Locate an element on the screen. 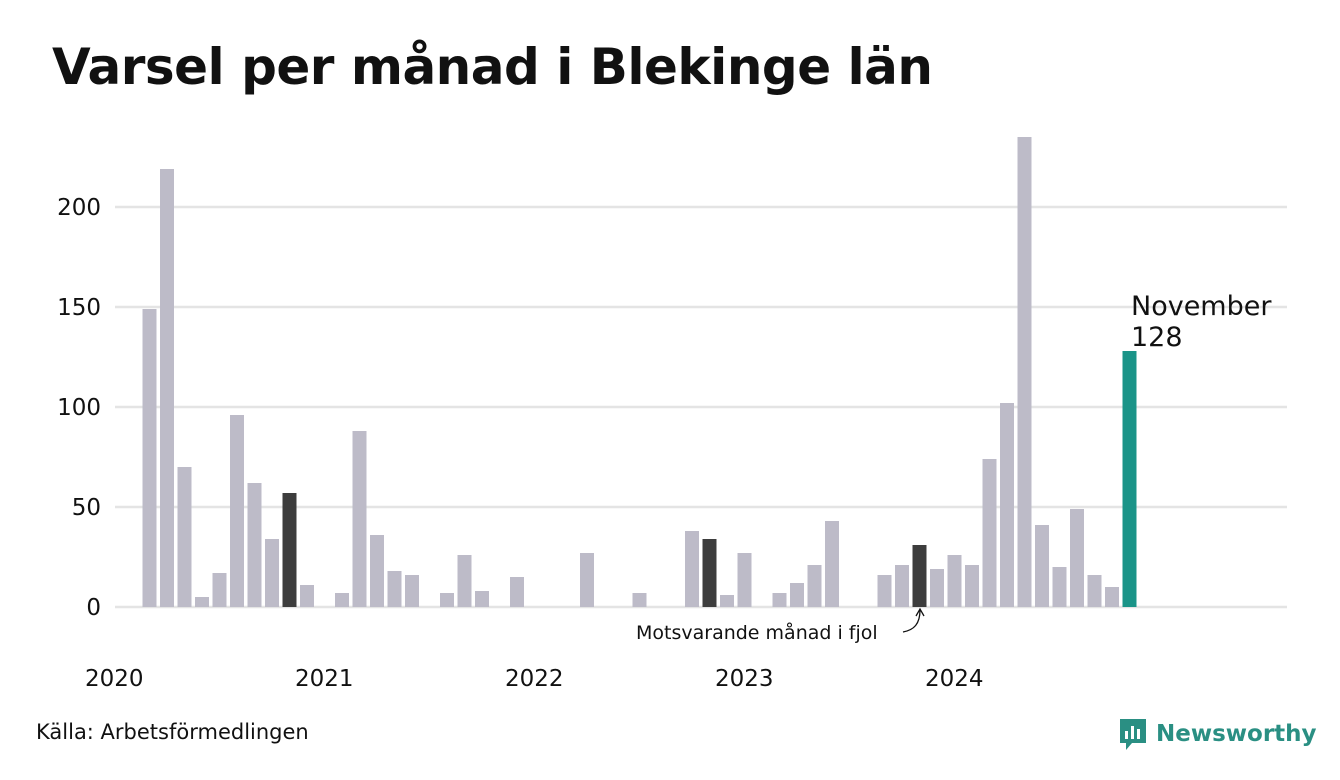 The image size is (1340, 780). current-month-value: 128 is located at coordinates (1157, 337).